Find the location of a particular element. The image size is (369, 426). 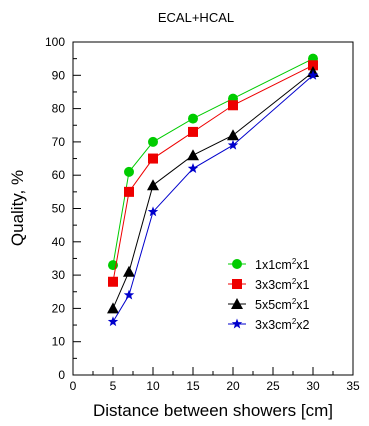

legend: 1x1cm2x1 3x3cm2x1 5x5cm2x1 3x3cm2x2 is located at coordinates (269, 294).